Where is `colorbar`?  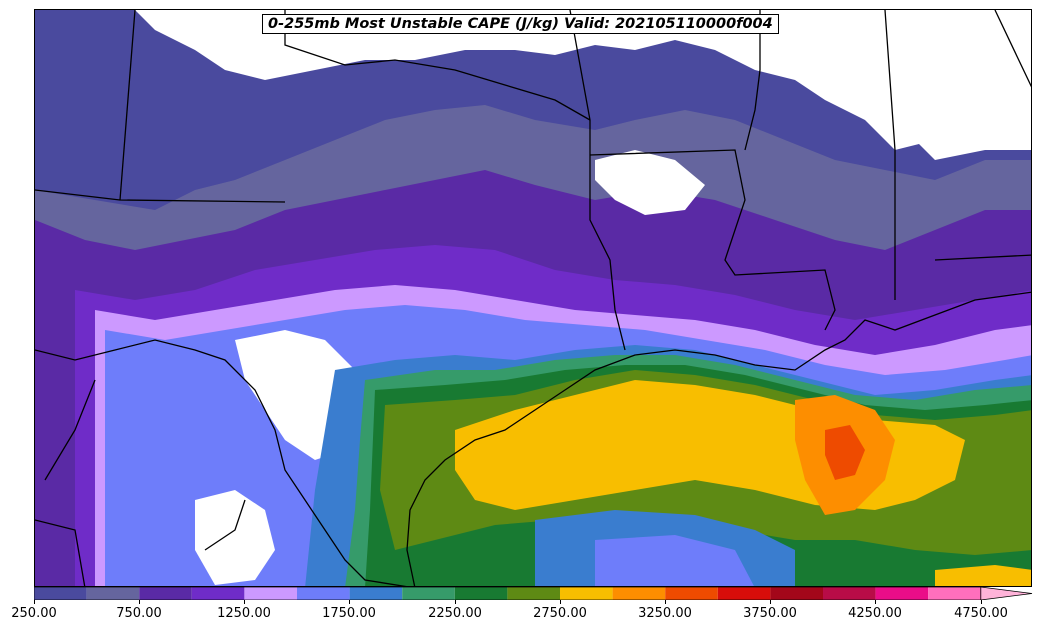 colorbar is located at coordinates (534, 593).